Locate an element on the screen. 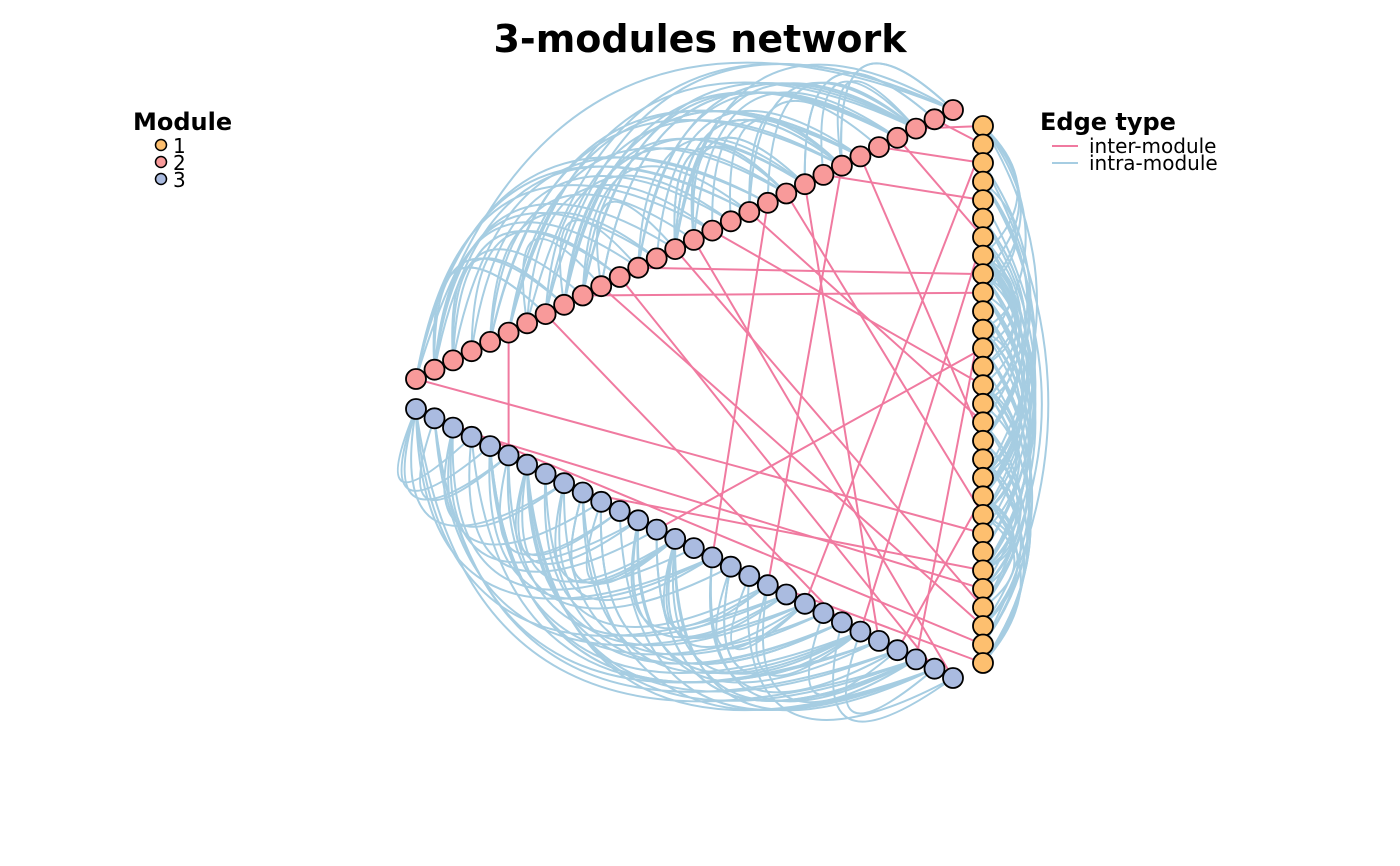 The width and height of the screenshot is (1400, 866). edge-type-legend: Edge type inter-module intra-module is located at coordinates (1129, 141).